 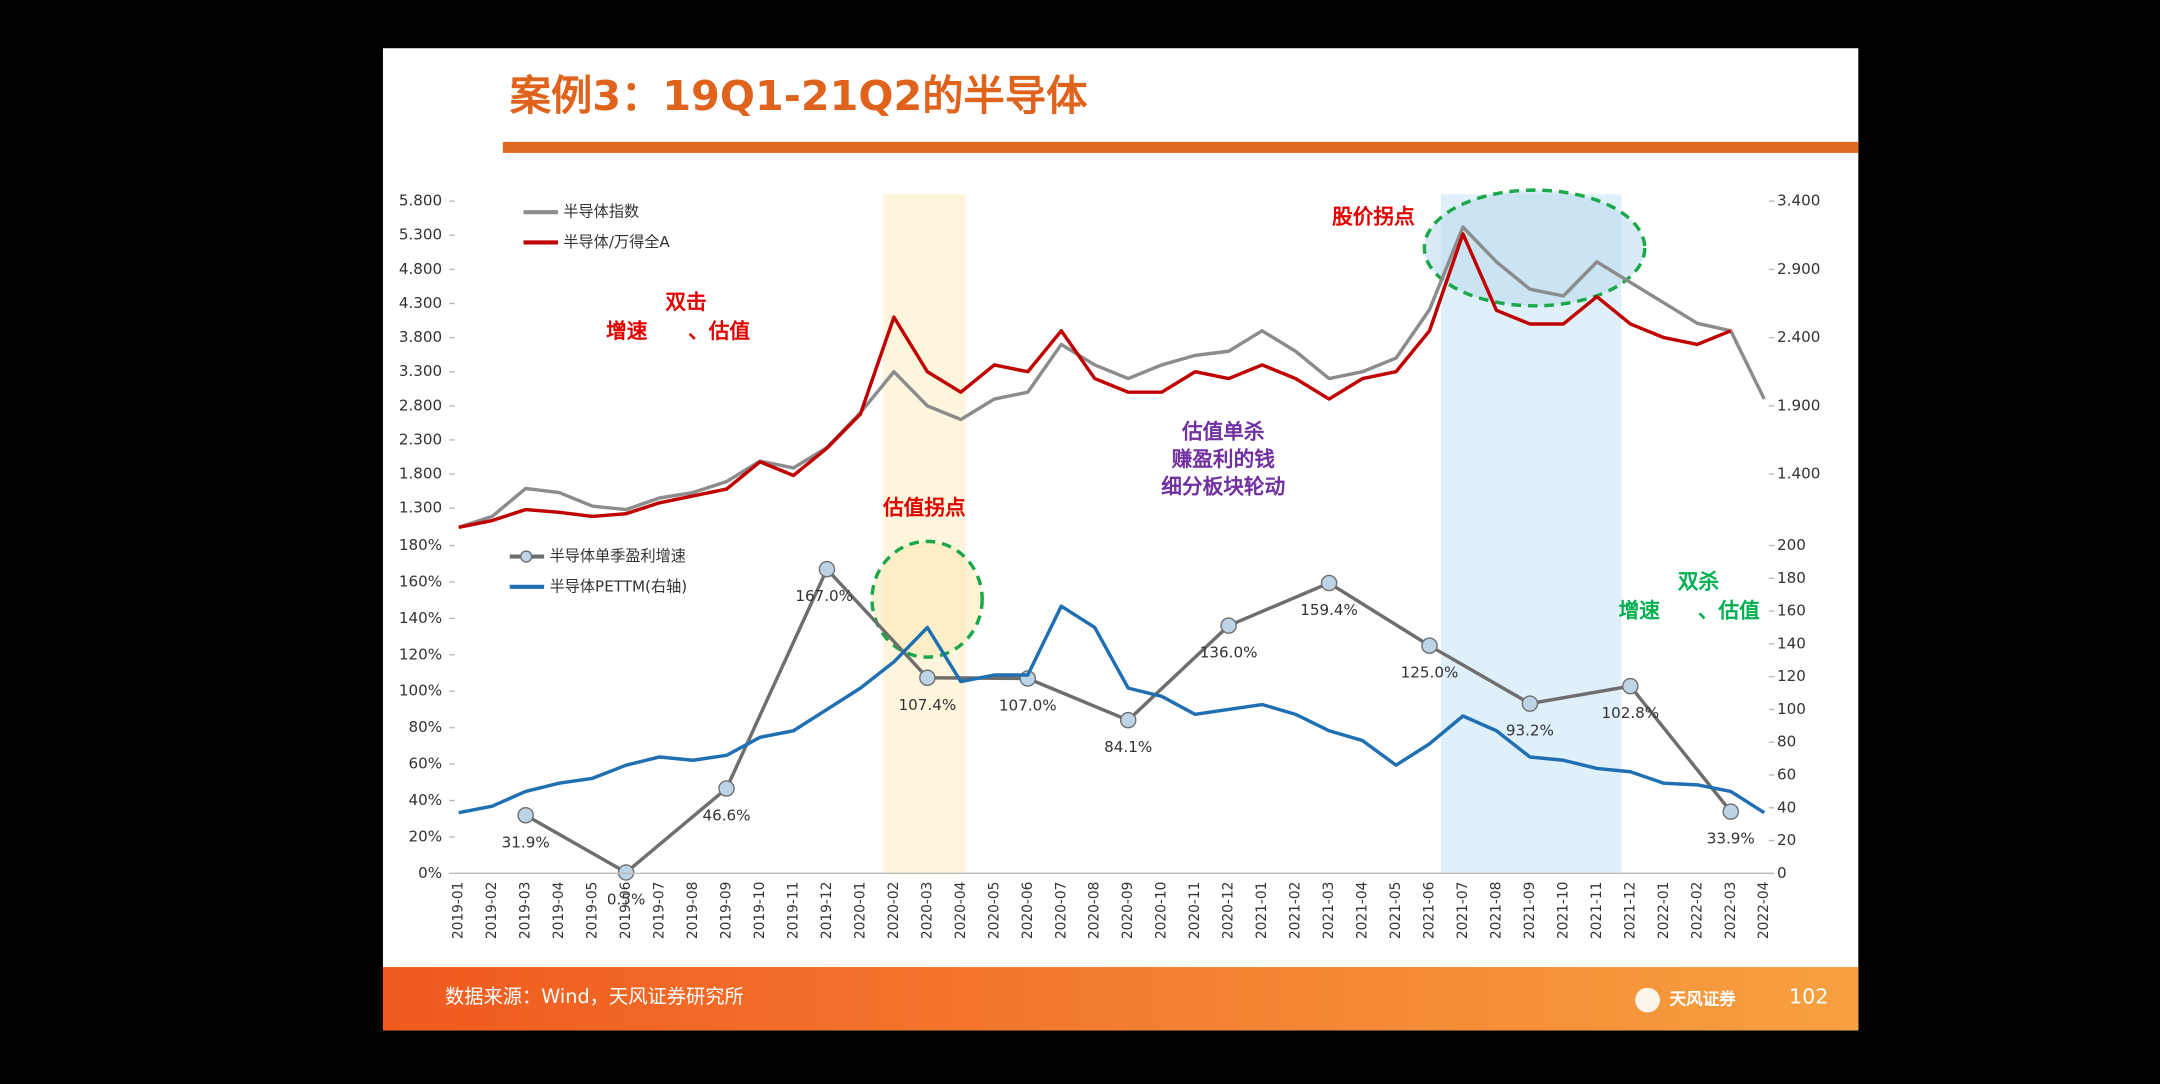 I want to click on y-tick-label: 20%, so click(x=426, y=836).